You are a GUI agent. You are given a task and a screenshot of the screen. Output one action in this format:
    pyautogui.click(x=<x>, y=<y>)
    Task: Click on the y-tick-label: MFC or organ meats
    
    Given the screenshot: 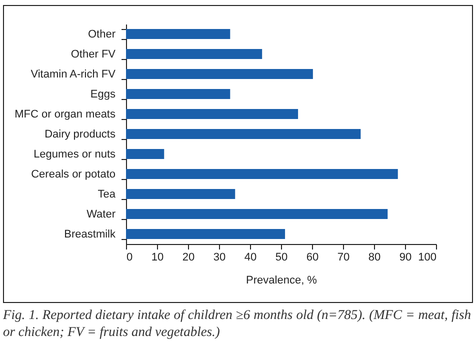 What is the action you would take?
    pyautogui.click(x=65, y=114)
    